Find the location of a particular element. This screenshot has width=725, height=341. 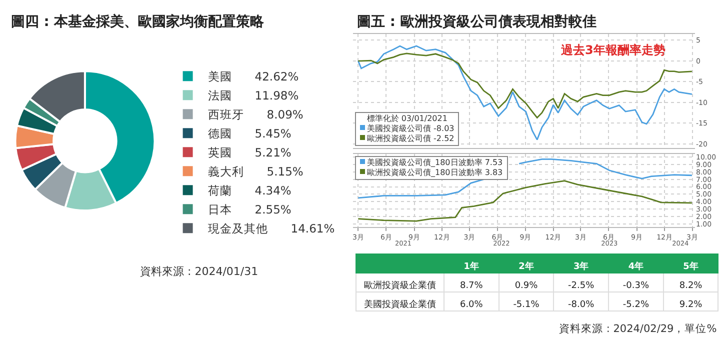

annotation: 過去3年報酬率走勢 is located at coordinates (613, 50).